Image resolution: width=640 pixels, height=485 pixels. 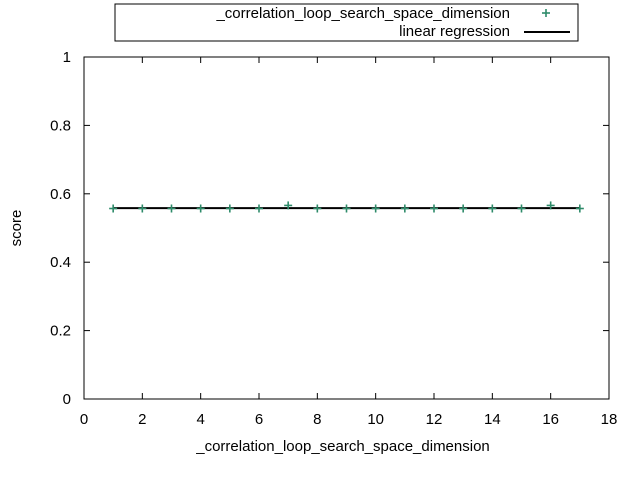 What do you see at coordinates (259, 419) in the screenshot?
I see `x-tick-label: 6` at bounding box center [259, 419].